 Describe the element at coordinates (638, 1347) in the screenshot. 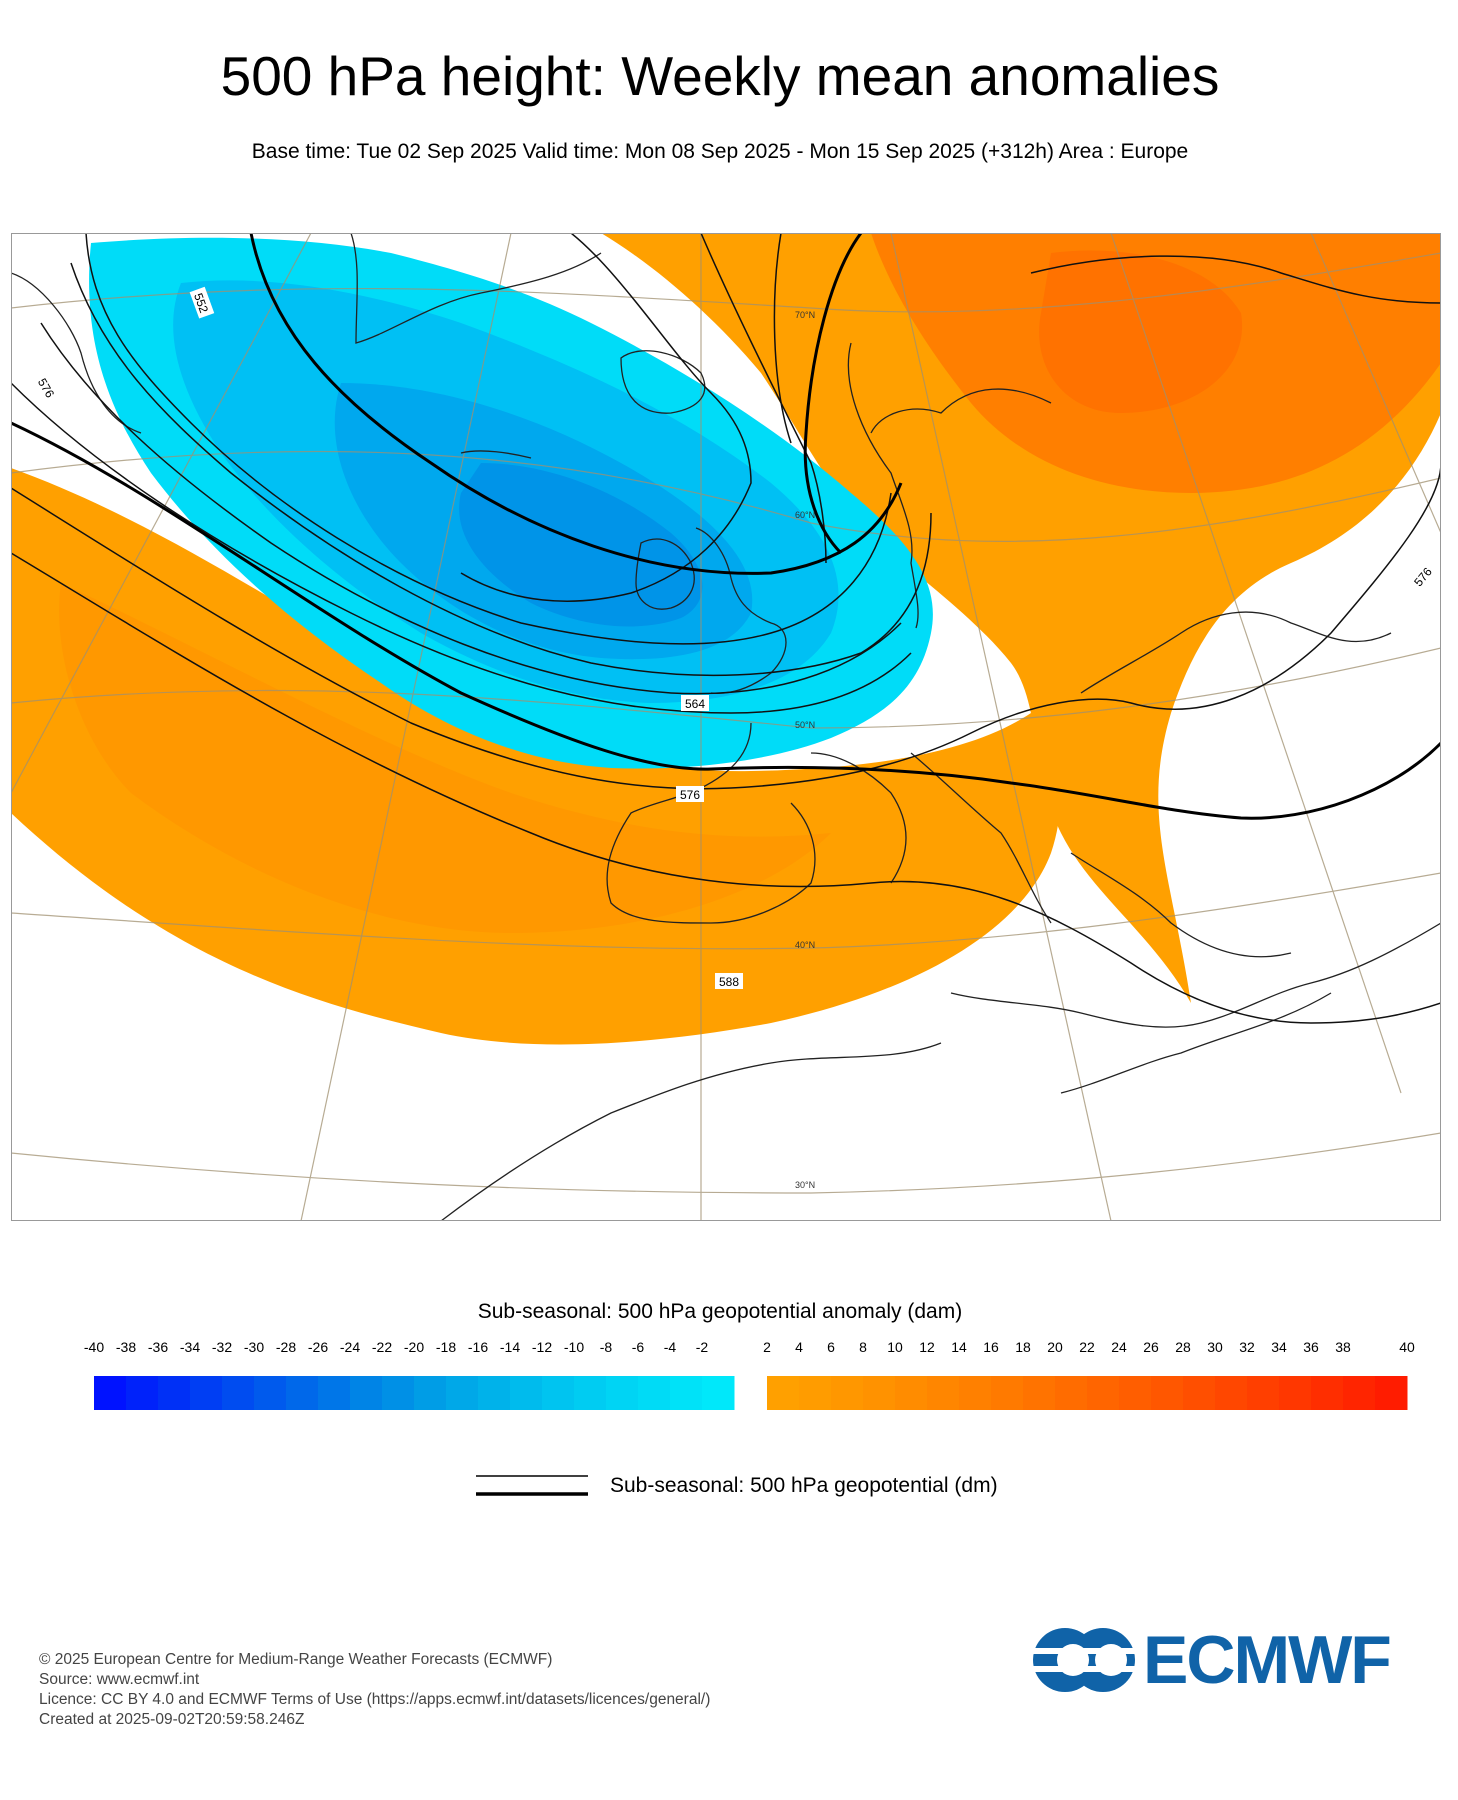

I see `colorbar-tick-label: -6` at that location.